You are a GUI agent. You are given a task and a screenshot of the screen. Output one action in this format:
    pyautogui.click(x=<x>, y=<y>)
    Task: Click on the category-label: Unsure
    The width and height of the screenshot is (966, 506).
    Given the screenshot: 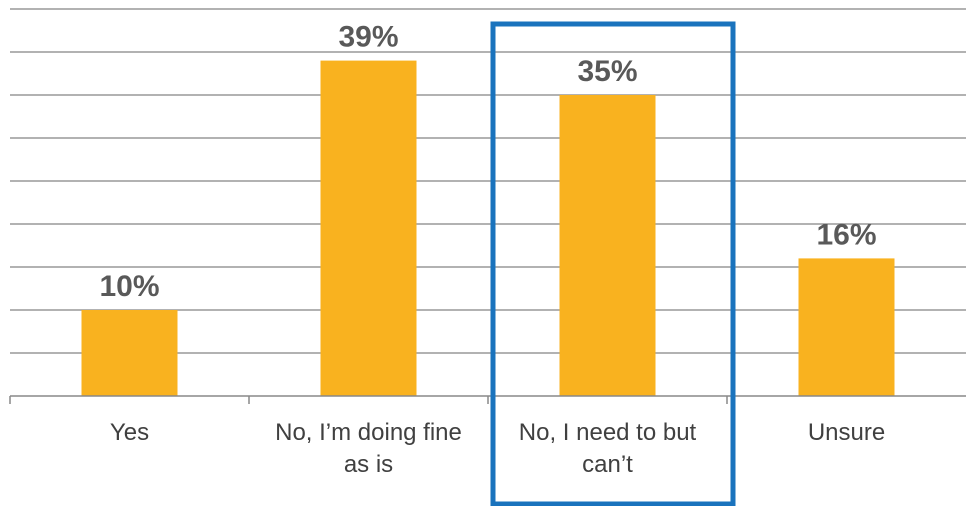 What is the action you would take?
    pyautogui.click(x=846, y=432)
    